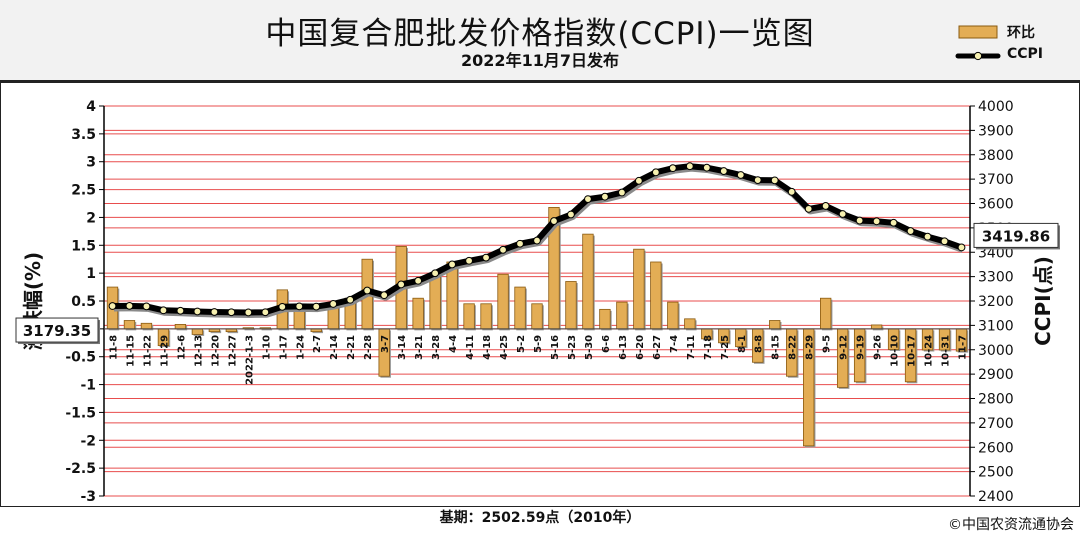 This screenshot has width=1080, height=540. I want to click on x-tick-label: 12-13, so click(198, 351).